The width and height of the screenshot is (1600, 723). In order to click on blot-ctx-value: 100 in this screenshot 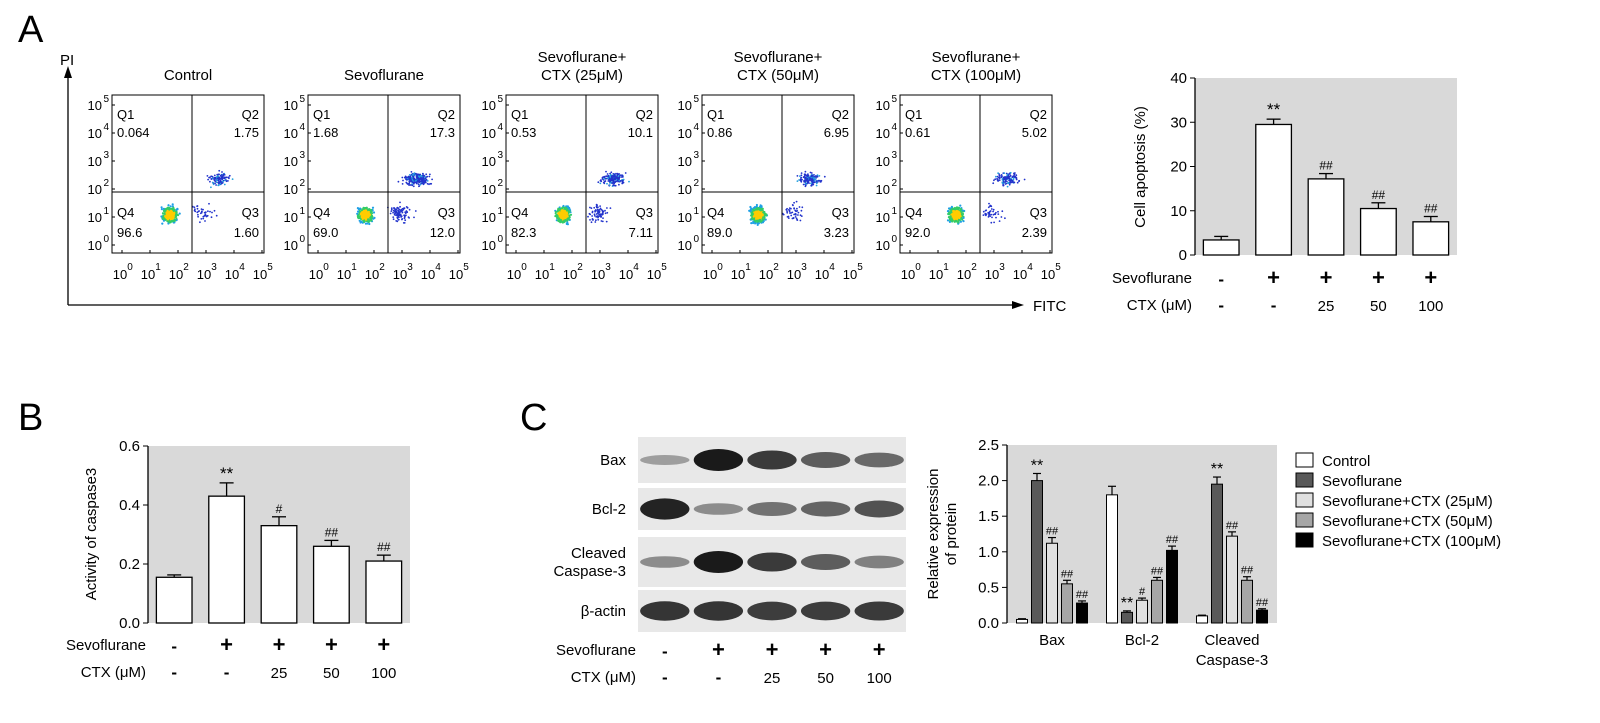, I will do `click(879, 678)`.